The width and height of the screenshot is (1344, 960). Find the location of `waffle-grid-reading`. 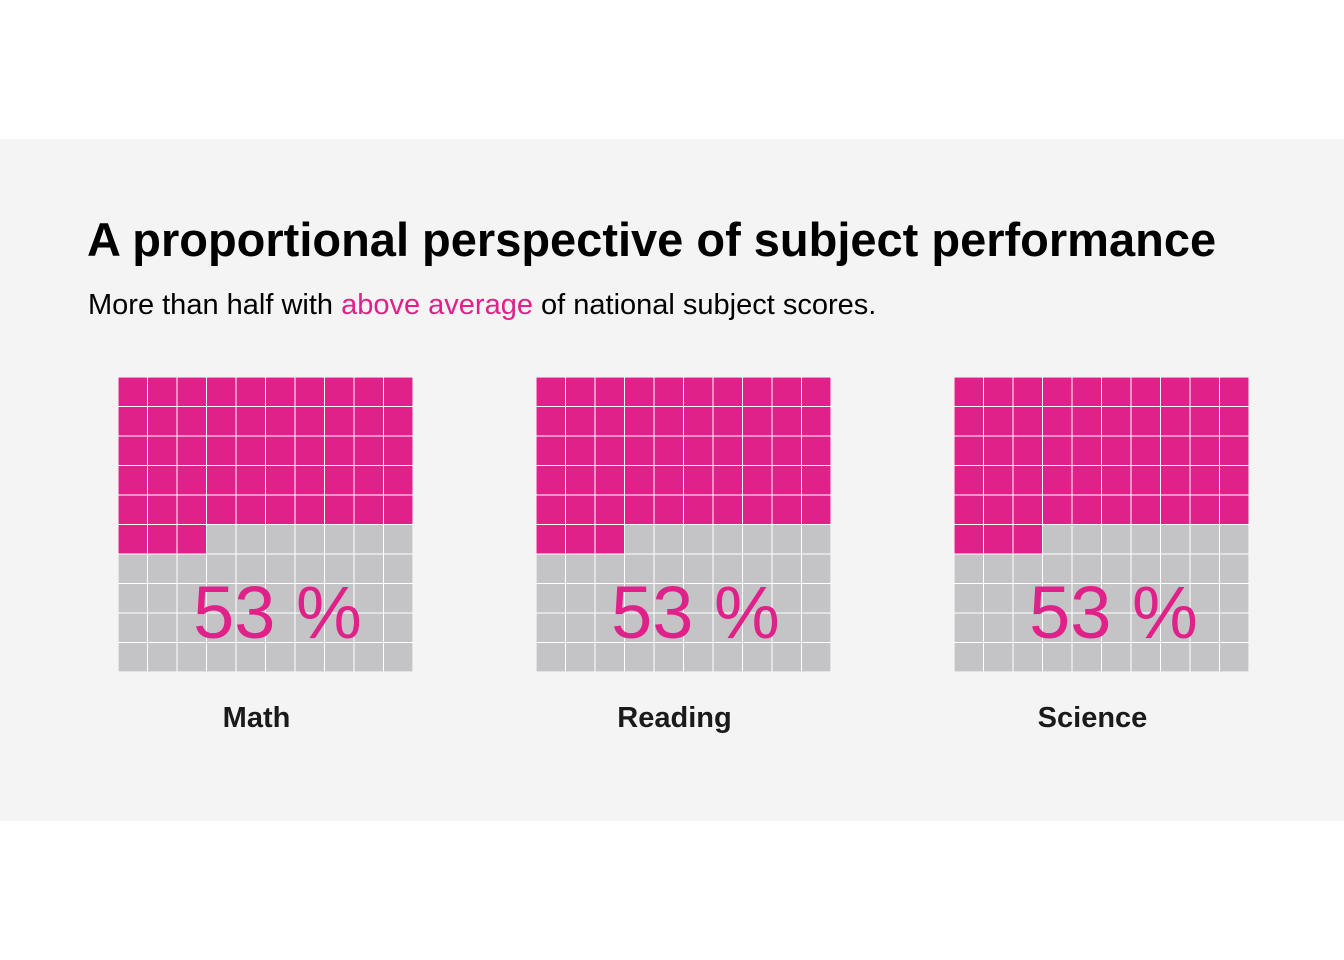

waffle-grid-reading is located at coordinates (683, 524).